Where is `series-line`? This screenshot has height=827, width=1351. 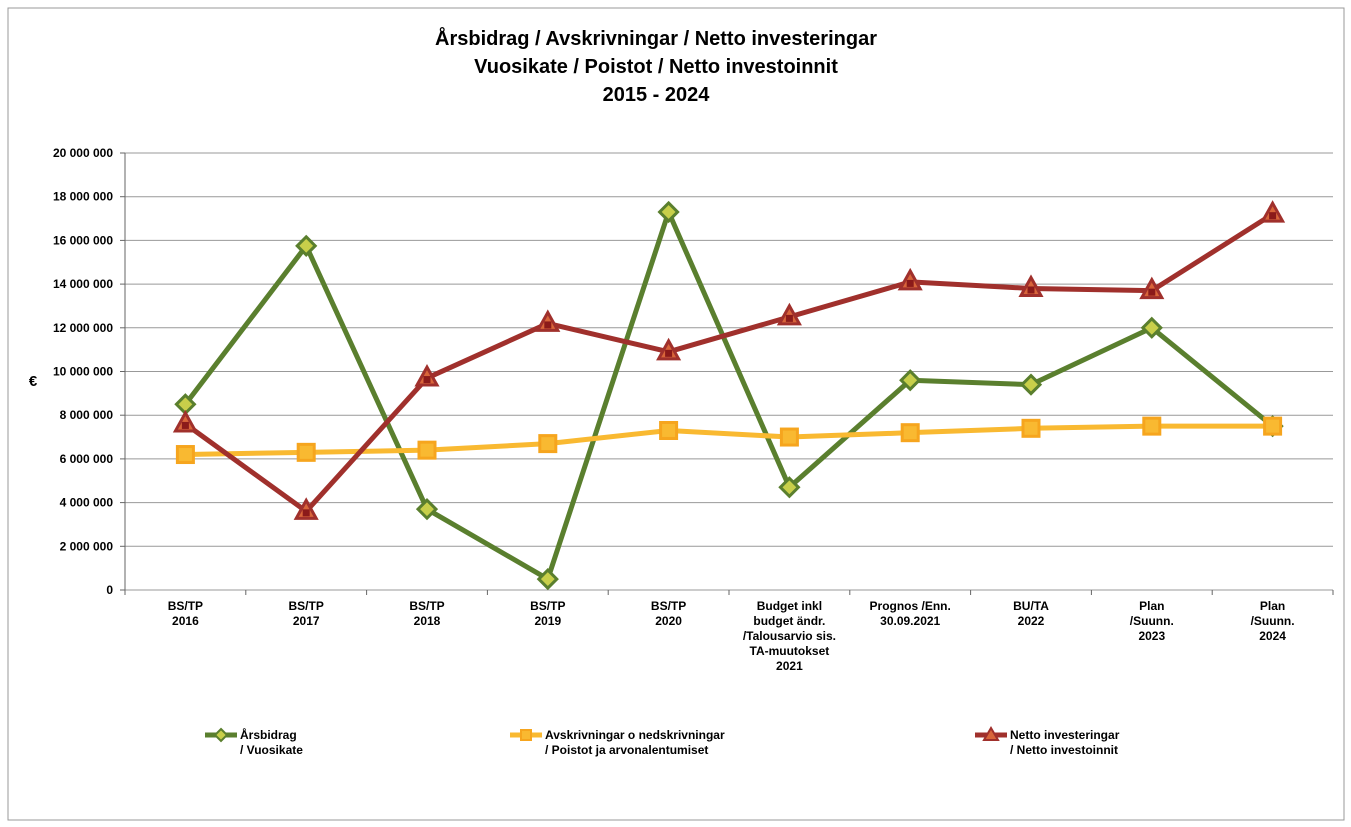 series-line is located at coordinates (729, 440).